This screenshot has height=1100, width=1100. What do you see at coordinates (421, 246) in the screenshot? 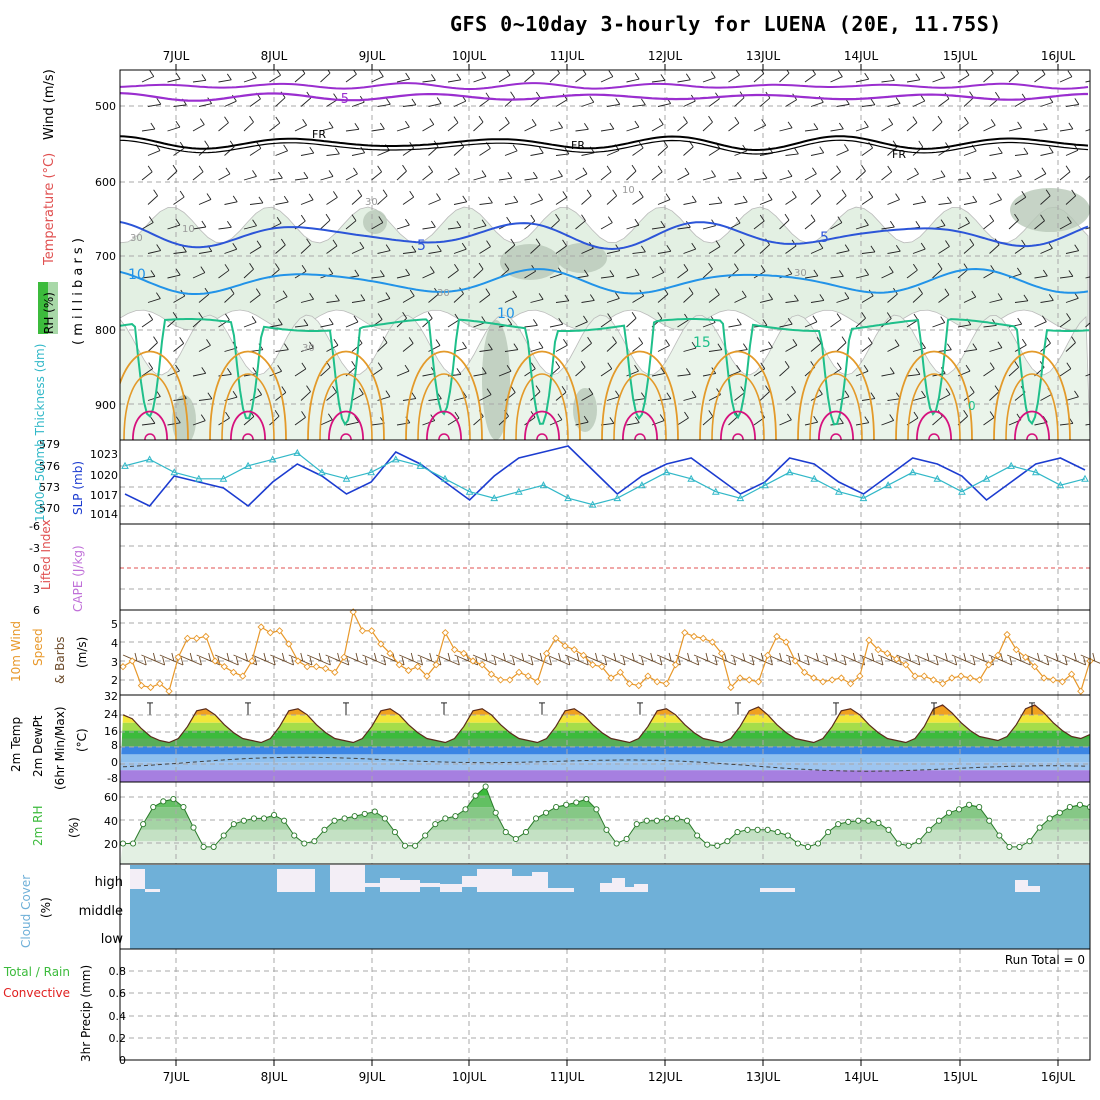
I see `contour-label-5-a: 5` at bounding box center [421, 246].